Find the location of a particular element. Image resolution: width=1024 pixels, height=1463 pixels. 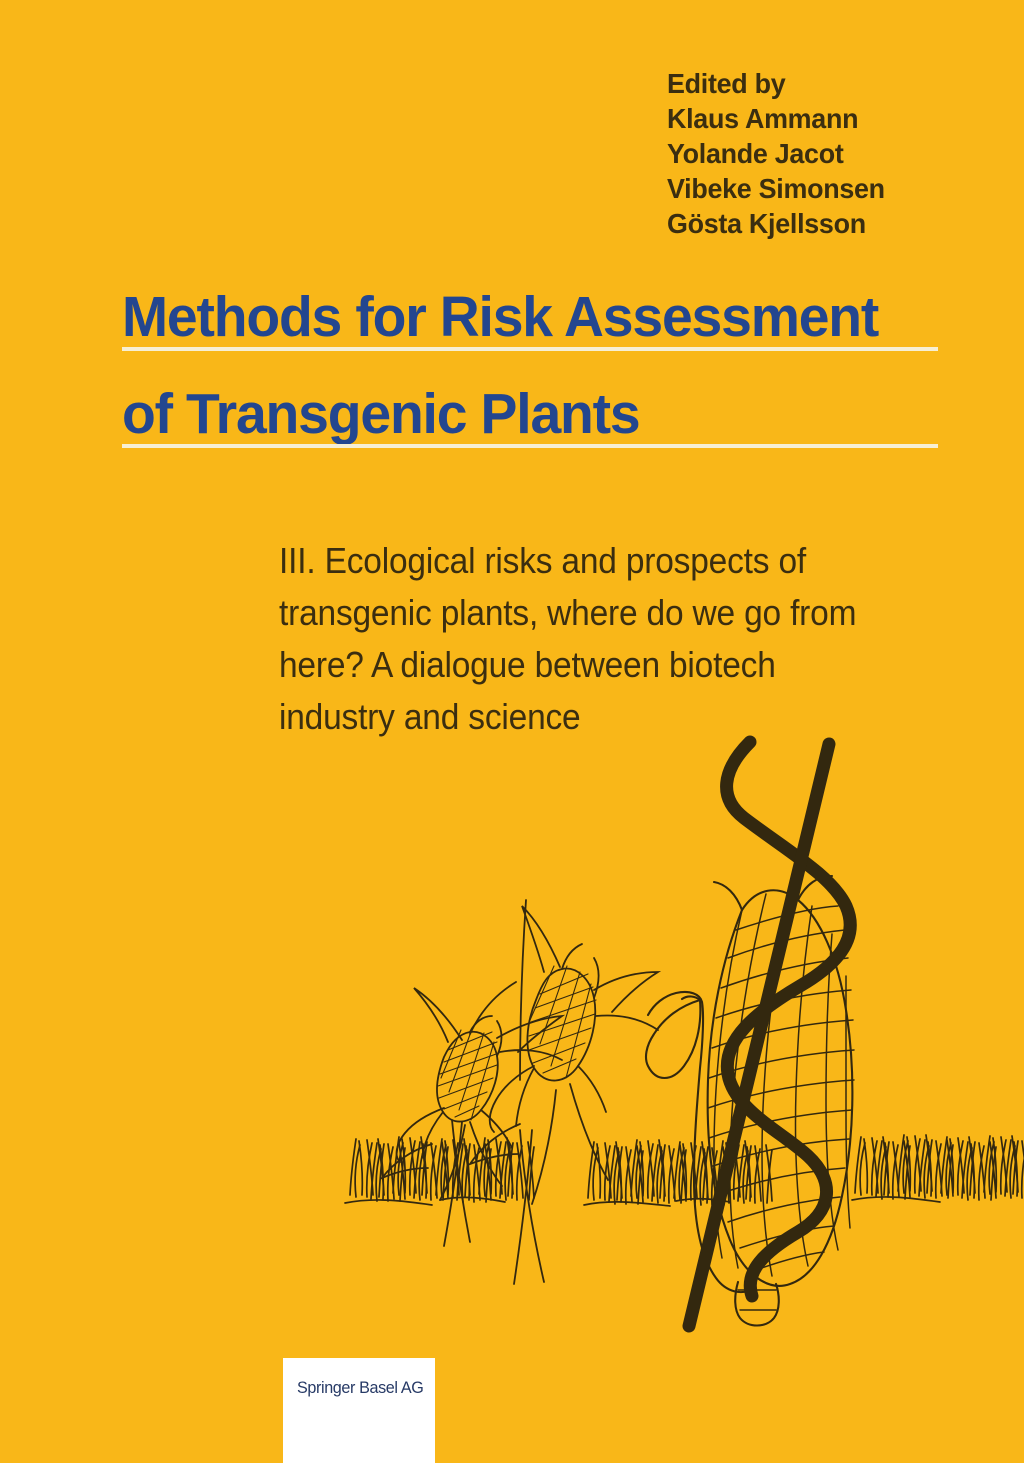

corn-husk-leaf is located at coordinates (700, 1142).